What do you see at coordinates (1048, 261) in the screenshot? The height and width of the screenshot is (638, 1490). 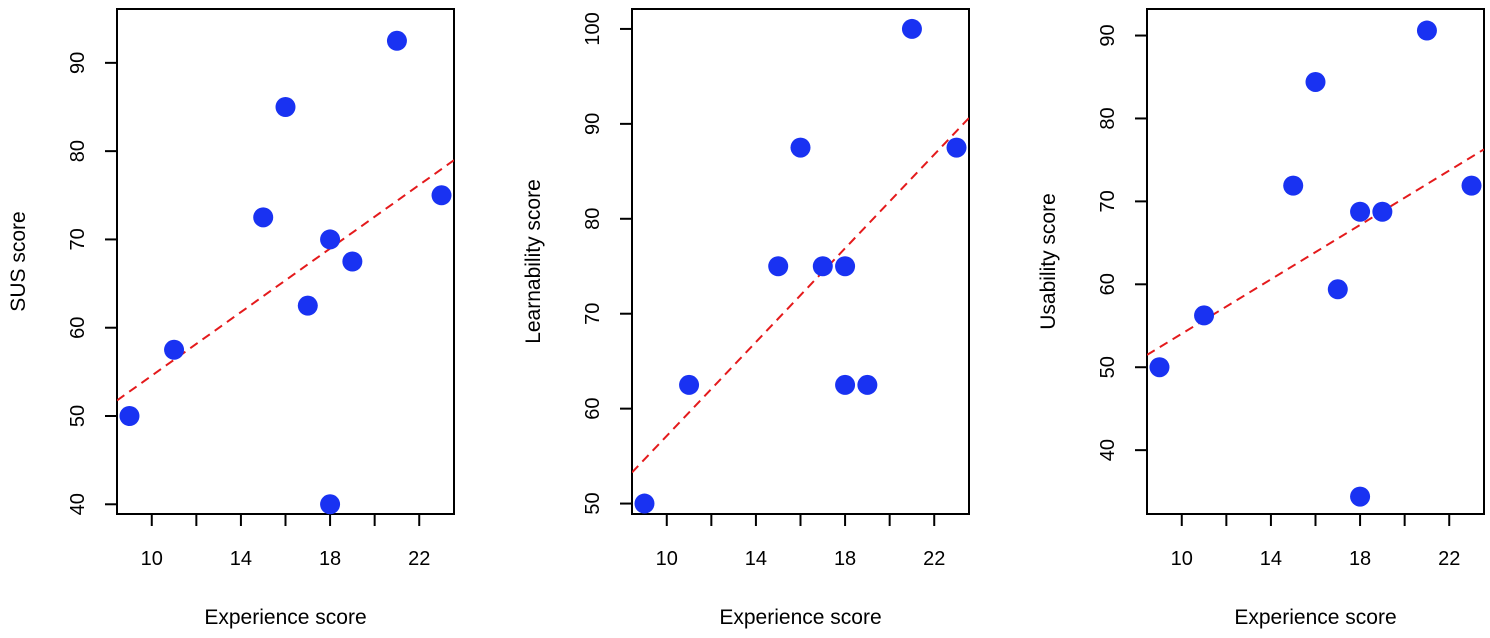 I see `y-axis-label: Usability score` at bounding box center [1048, 261].